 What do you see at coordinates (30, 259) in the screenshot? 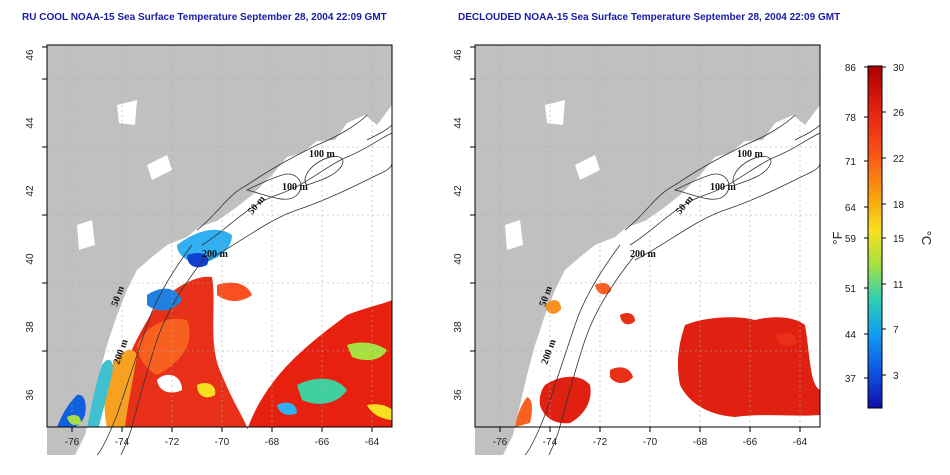
I see `left-y-tick: 40` at bounding box center [30, 259].